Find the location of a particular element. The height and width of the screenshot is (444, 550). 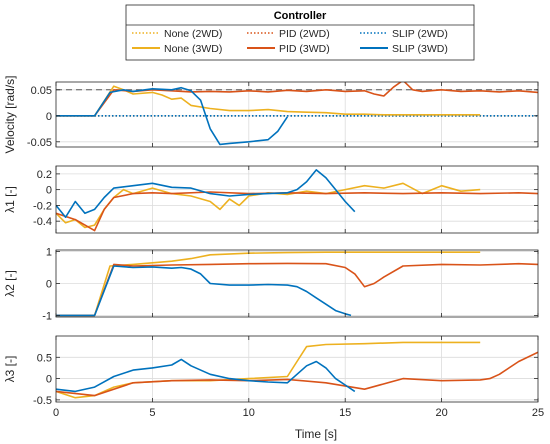

panel-3-ytick-label-2: 1 is located at coordinates (49, 253).